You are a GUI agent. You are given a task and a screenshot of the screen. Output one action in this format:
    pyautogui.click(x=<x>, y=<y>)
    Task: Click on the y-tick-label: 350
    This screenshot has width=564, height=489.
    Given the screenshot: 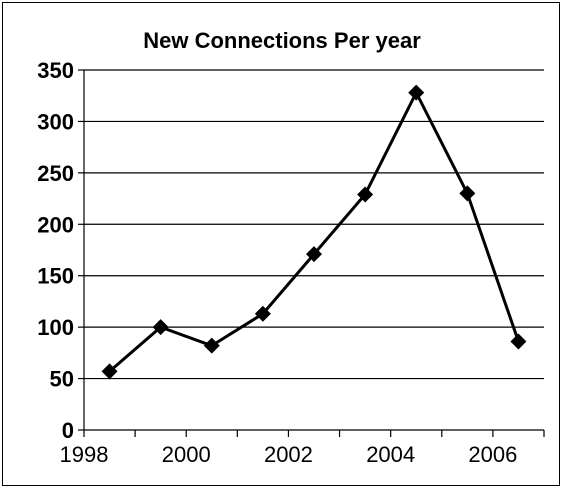 What is the action you would take?
    pyautogui.click(x=55, y=70)
    